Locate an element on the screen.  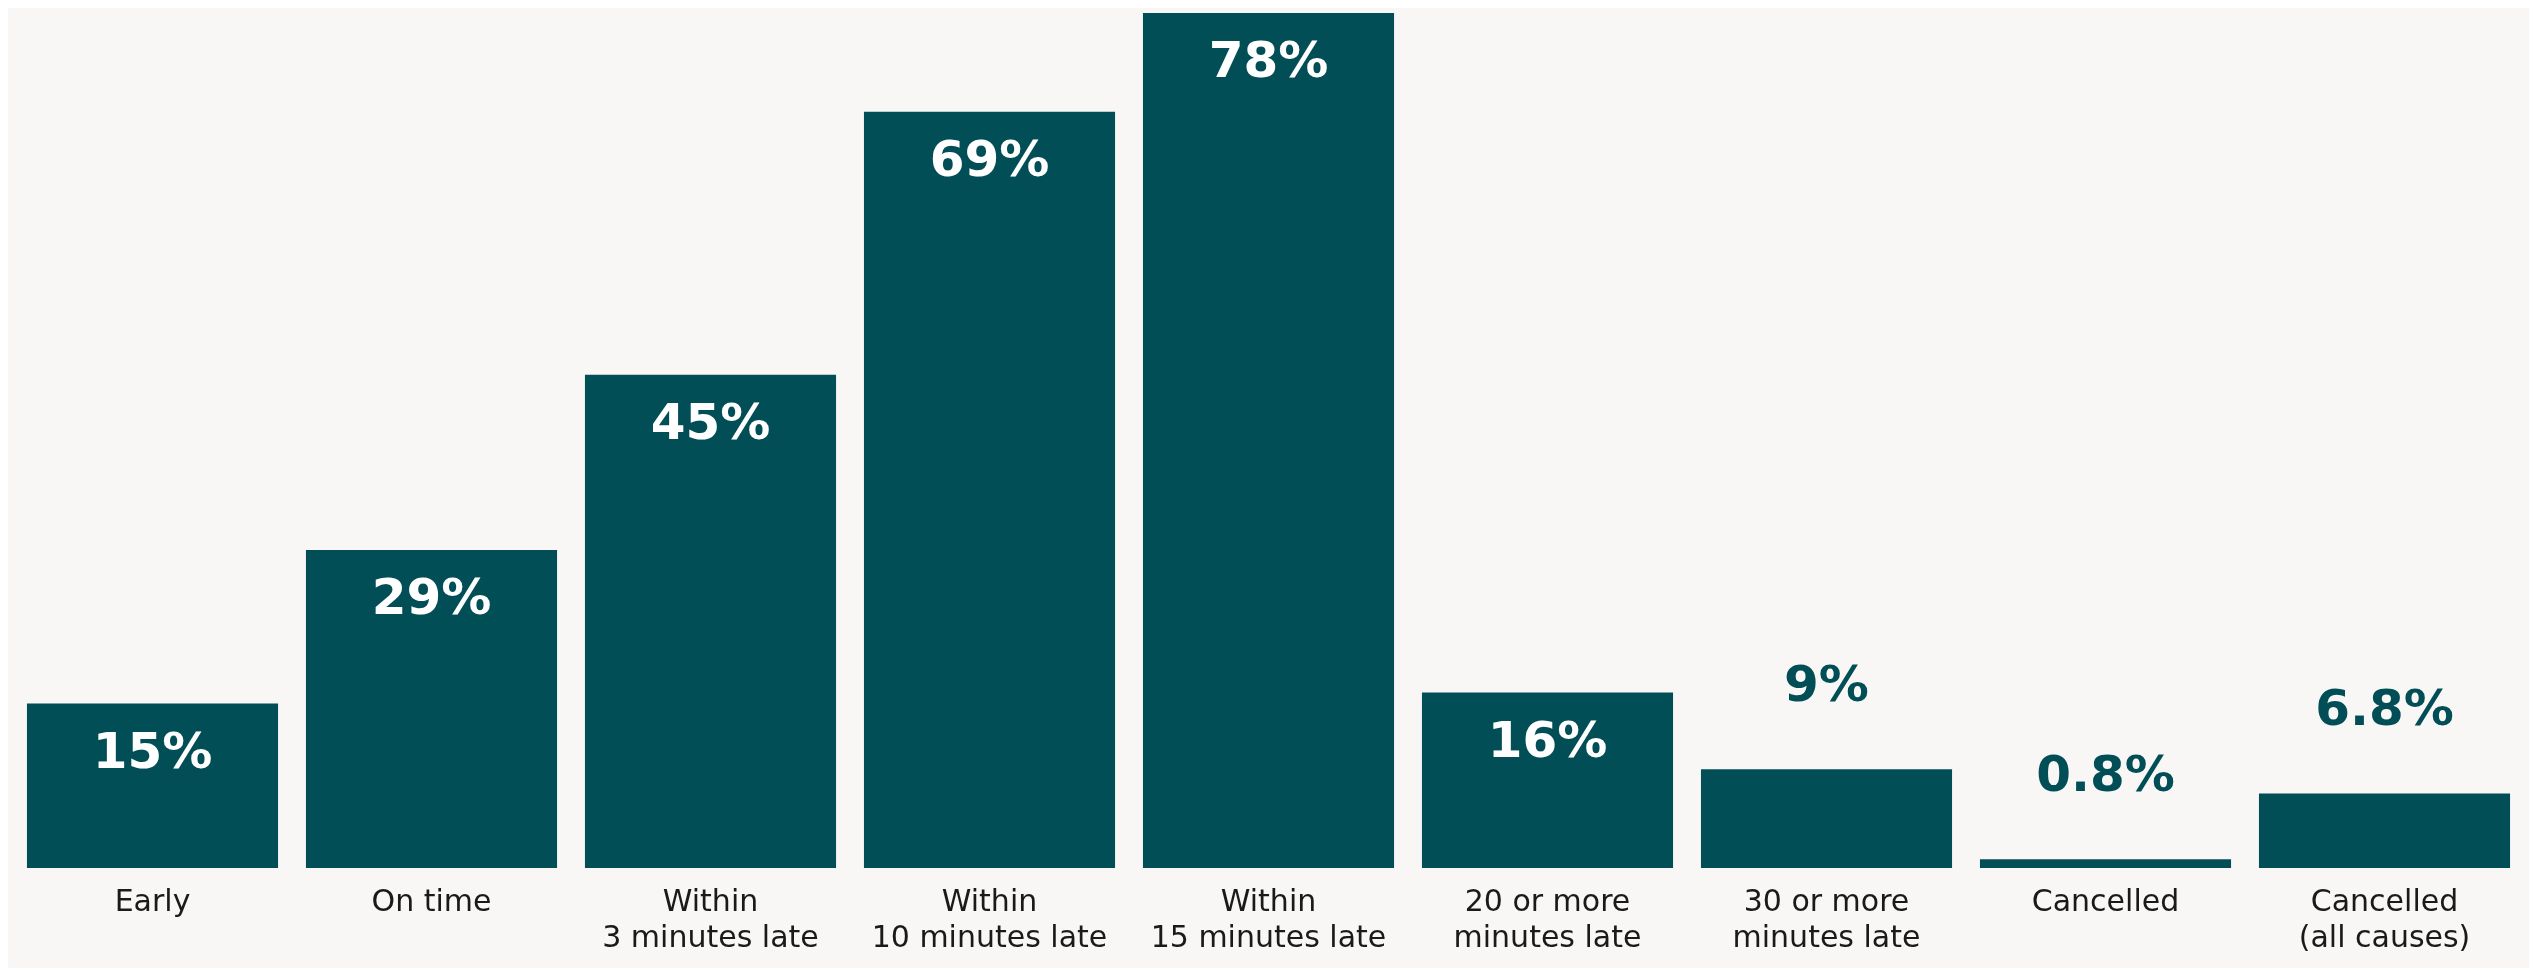
data-label: 0.8% is located at coordinates (2105, 774).